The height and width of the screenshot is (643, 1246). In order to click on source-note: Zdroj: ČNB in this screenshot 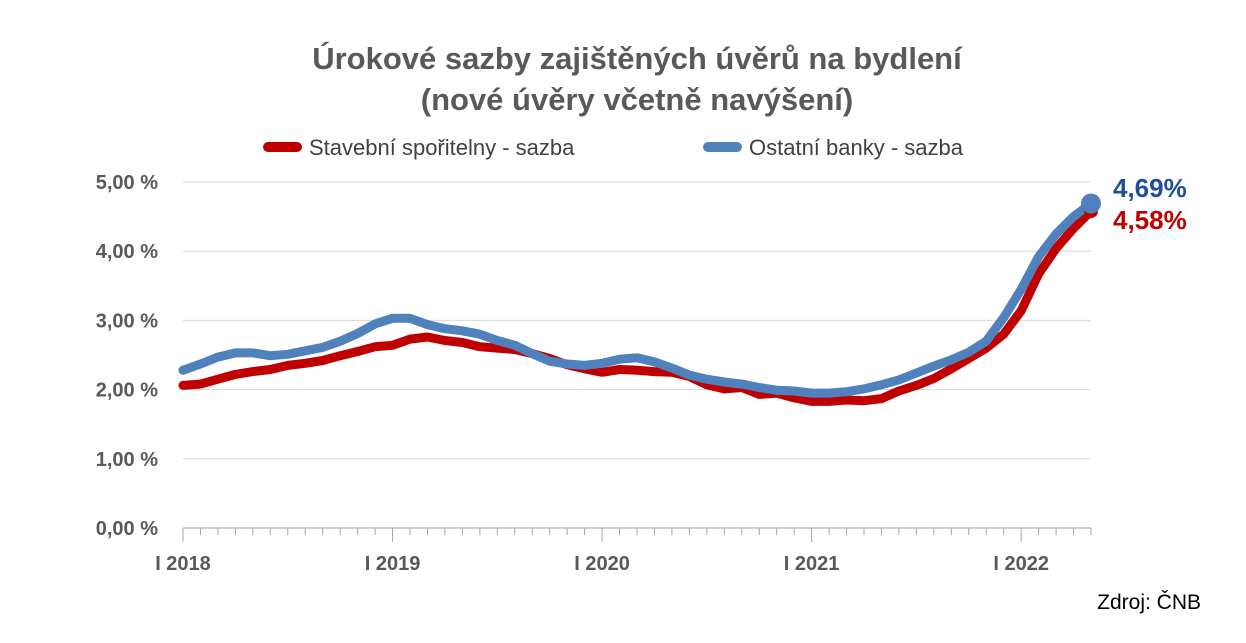, I will do `click(1149, 602)`.